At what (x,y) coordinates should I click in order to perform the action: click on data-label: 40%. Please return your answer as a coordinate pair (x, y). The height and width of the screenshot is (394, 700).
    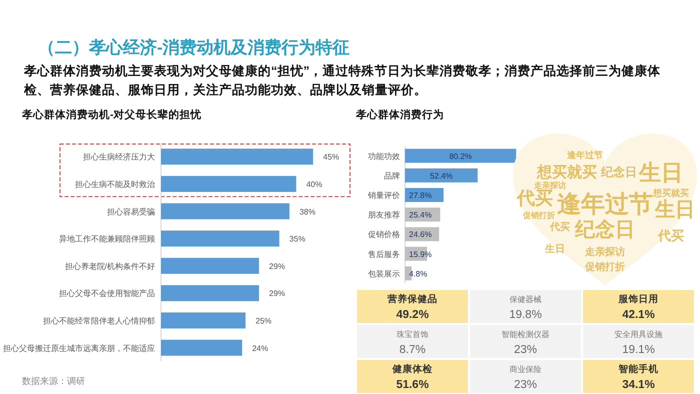
    Looking at the image, I should click on (314, 184).